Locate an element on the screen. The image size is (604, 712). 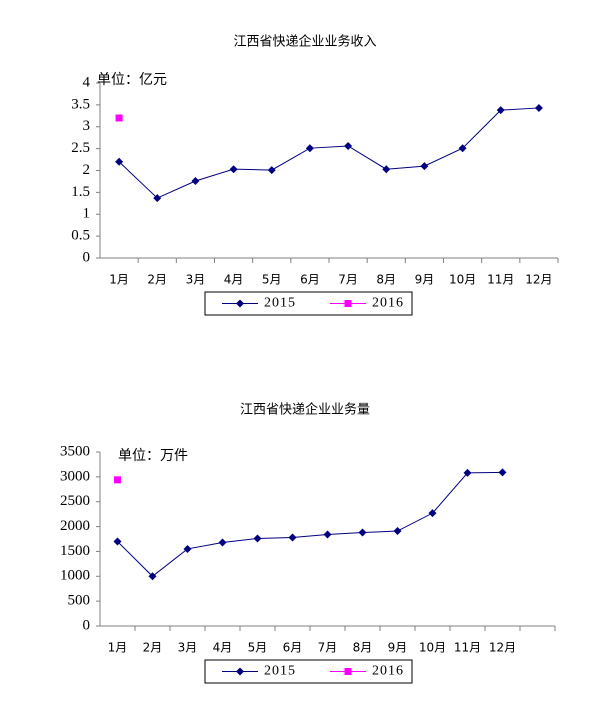
y-tick-label: 3.5 is located at coordinates (80, 104).